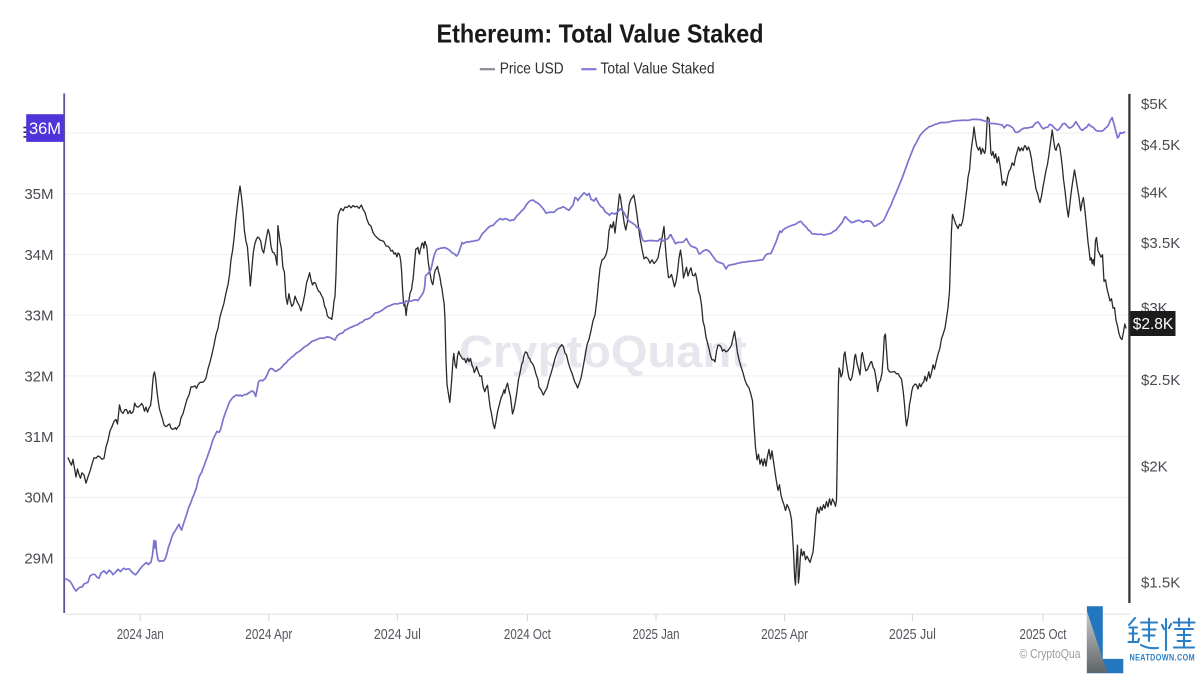  I want to click on svg-text: 34M, so click(38, 255).